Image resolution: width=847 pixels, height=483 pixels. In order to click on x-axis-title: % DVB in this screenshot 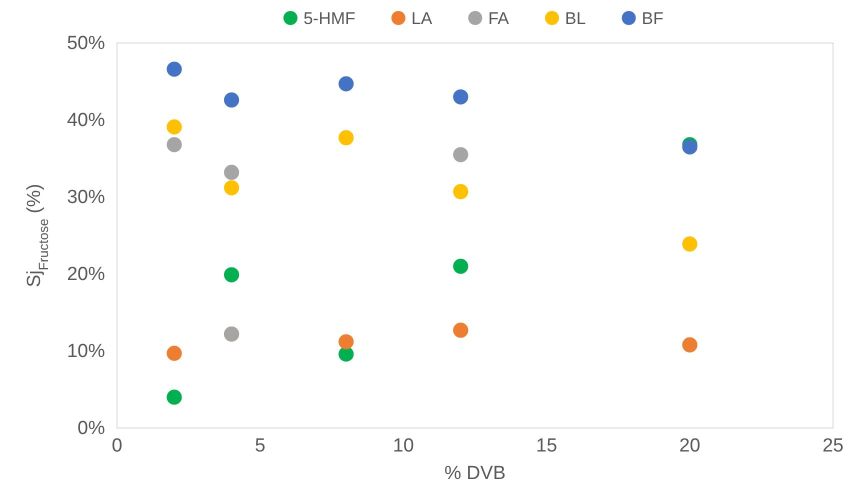, I will do `click(475, 473)`.